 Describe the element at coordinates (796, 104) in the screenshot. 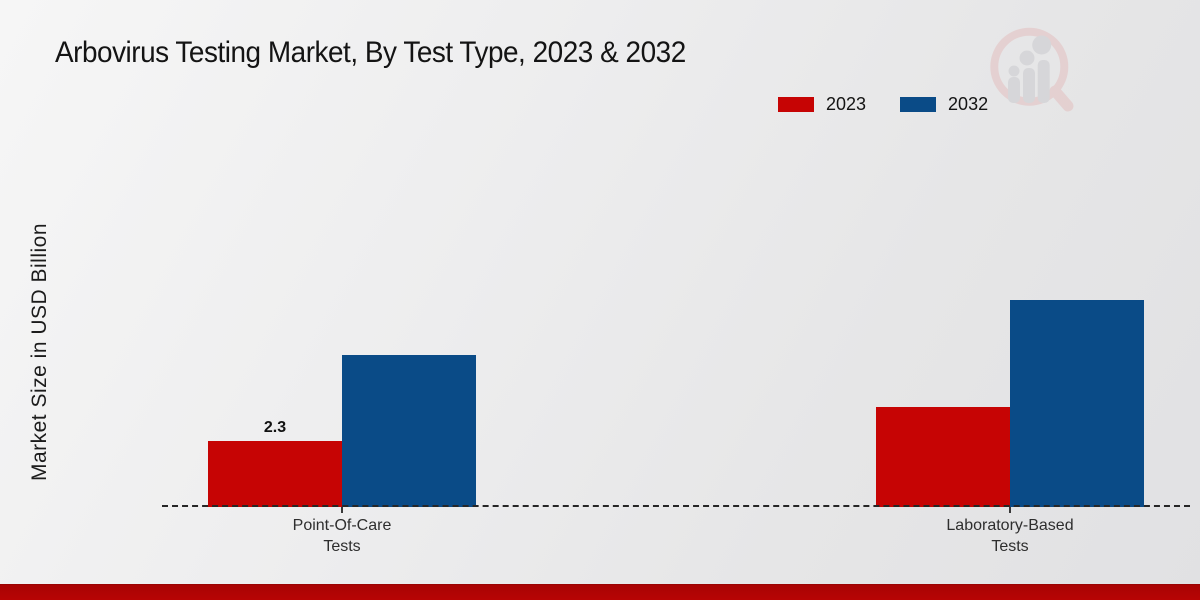

I see `legend-swatch-2023` at that location.